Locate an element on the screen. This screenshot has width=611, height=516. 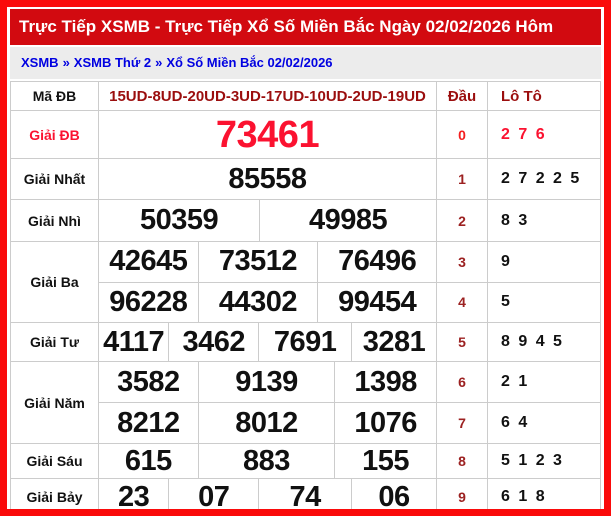
prize-number: 73512 is located at coordinates (258, 261).